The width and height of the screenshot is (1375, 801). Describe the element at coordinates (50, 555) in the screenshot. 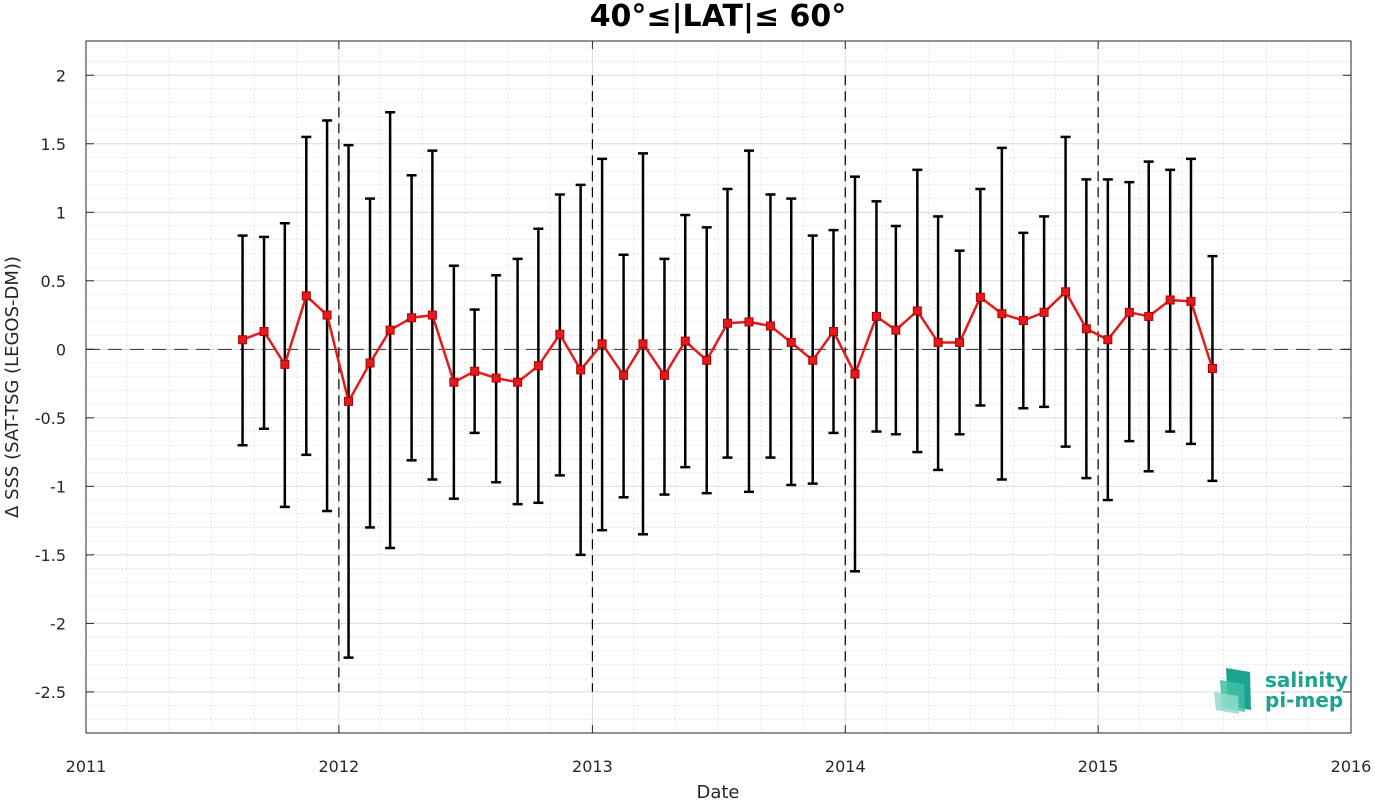

I see `y-tick-label: -1.5` at that location.